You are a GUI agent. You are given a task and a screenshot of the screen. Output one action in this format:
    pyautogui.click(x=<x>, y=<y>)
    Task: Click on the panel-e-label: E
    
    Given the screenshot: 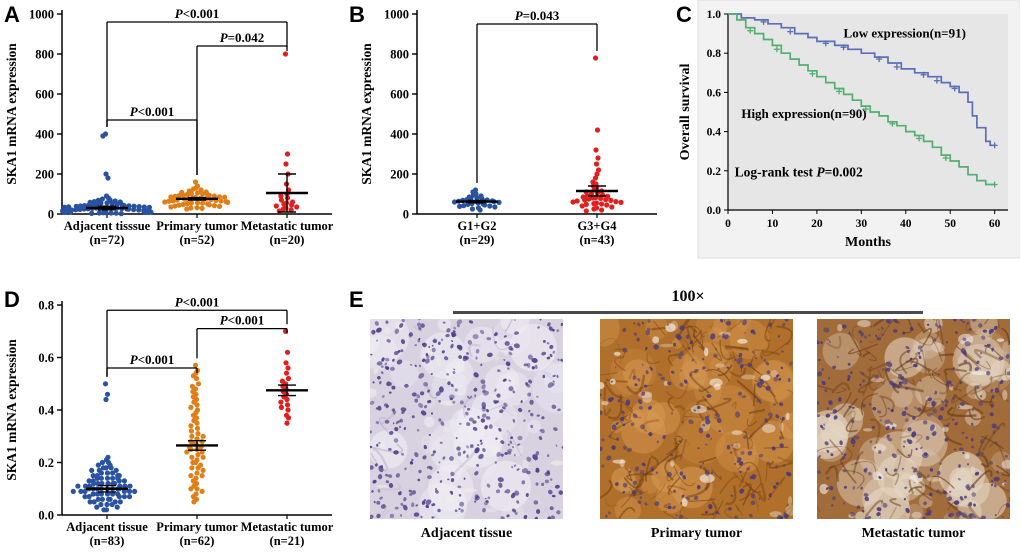 What is the action you would take?
    pyautogui.click(x=356, y=299)
    